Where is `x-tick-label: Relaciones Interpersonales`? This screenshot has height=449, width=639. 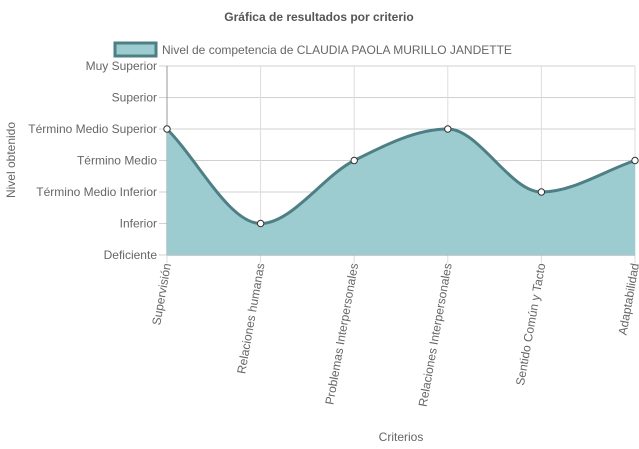 x-tick-label: Relaciones Interpersonales is located at coordinates (435, 335).